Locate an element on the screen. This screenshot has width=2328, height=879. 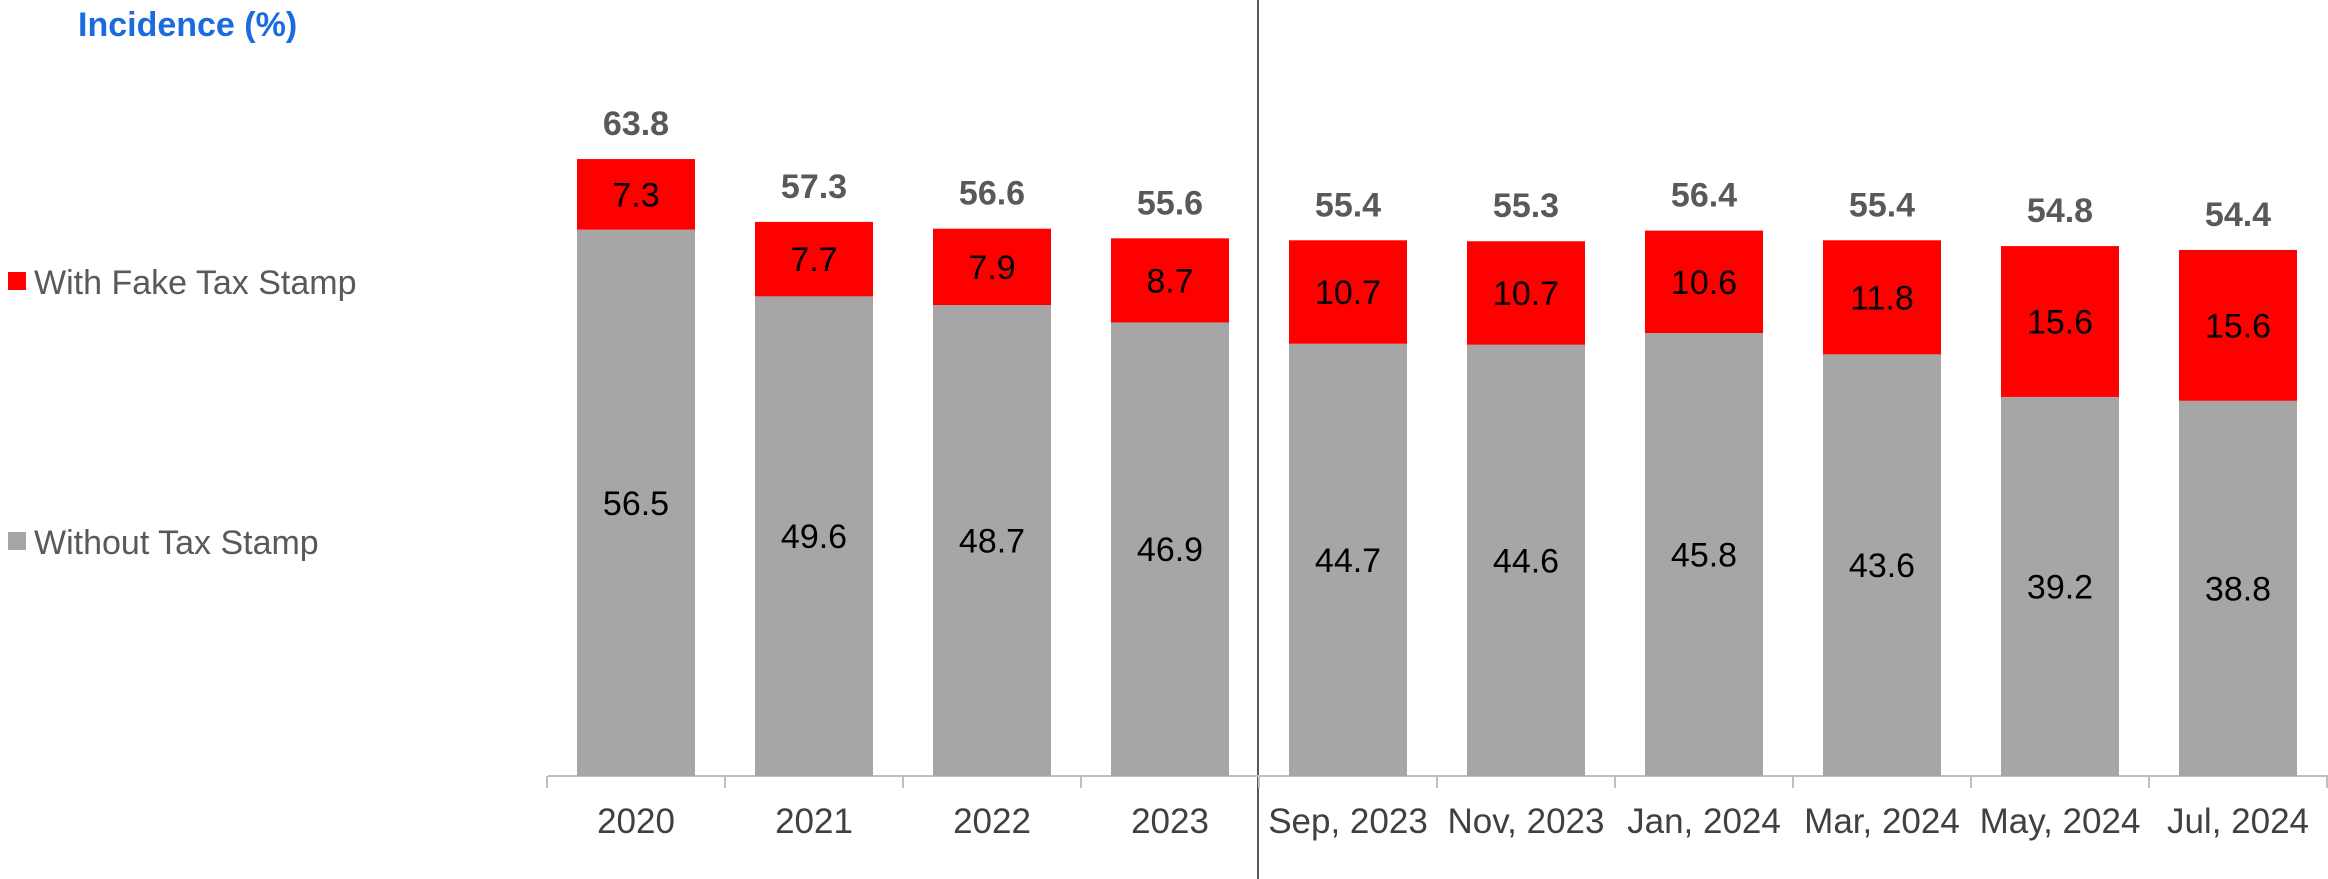
total-labels: 63.8 57.3 56.6 55.6 55.4 55.3 56.4 55.4 54.8 54.4 is located at coordinates (1437, 169).